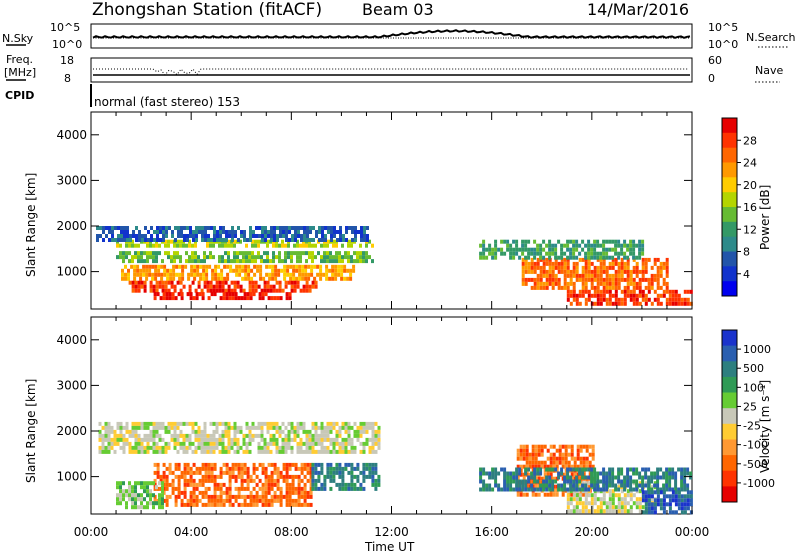 Image resolution: width=800 pixels, height=554 pixels. I want to click on freq-tick-bottom: 8, so click(67, 78).